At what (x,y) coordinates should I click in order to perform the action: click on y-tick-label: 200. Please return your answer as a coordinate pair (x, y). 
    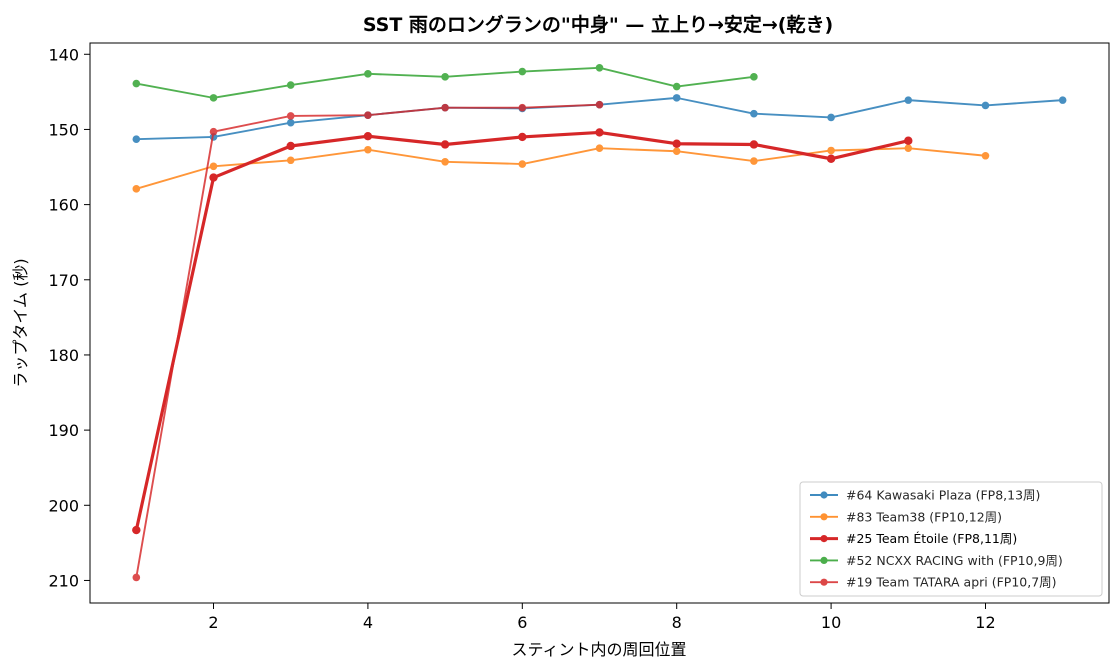
    Looking at the image, I should click on (63, 505).